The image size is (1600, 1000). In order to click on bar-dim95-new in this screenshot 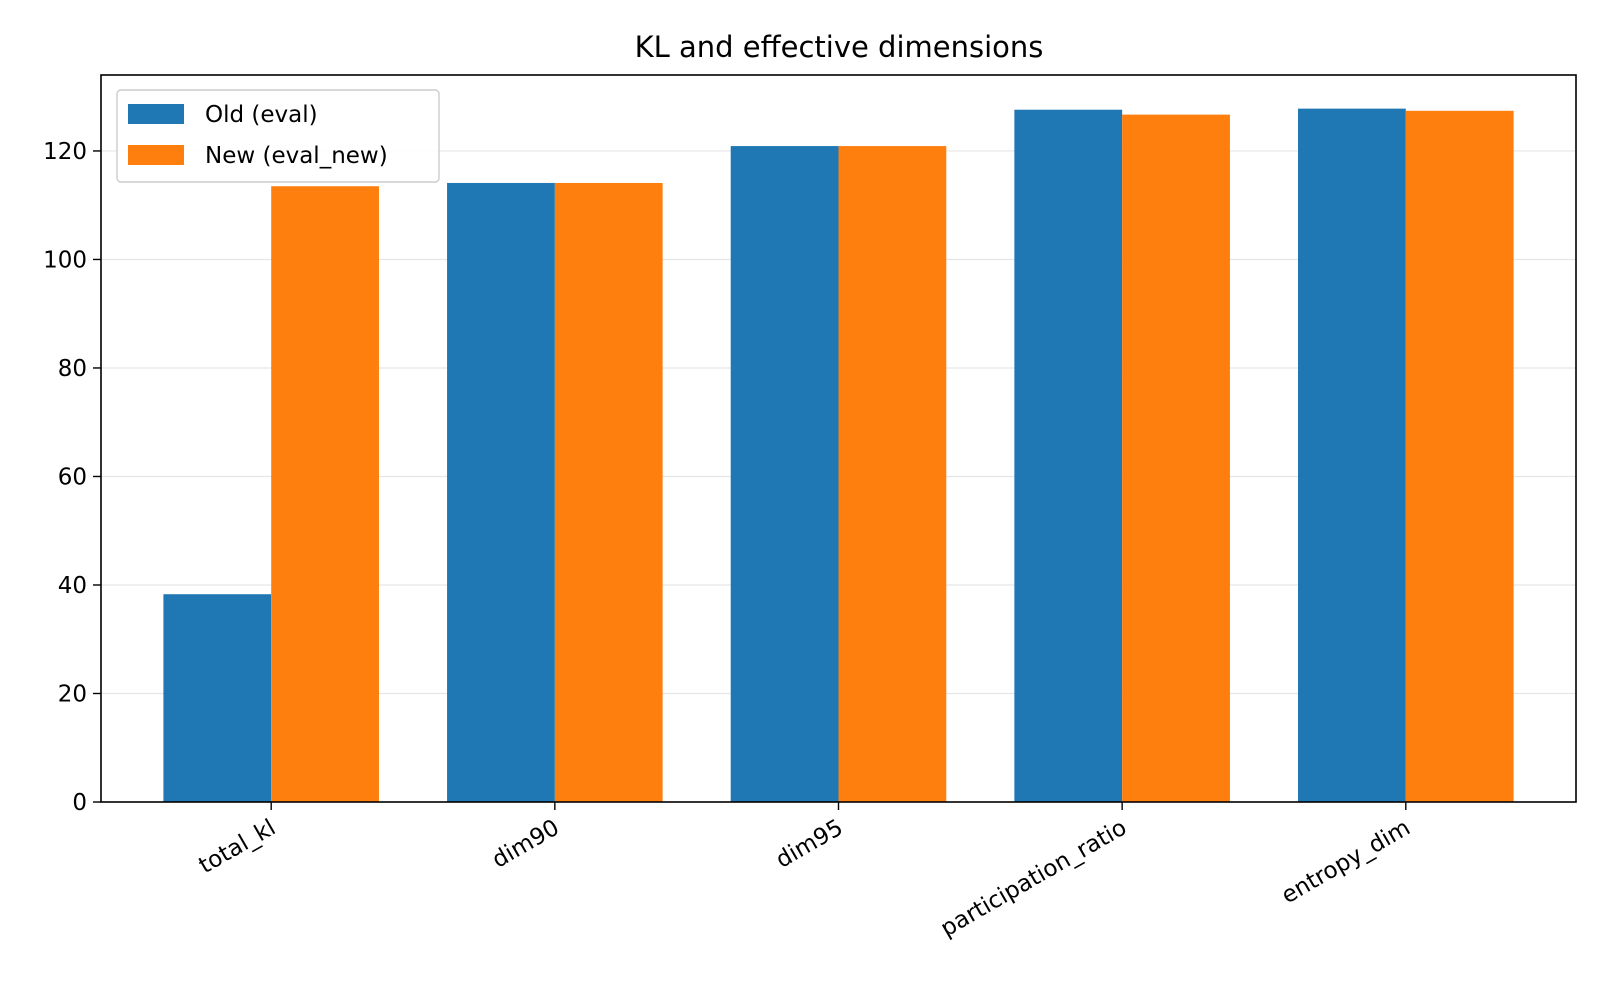, I will do `click(892, 474)`.